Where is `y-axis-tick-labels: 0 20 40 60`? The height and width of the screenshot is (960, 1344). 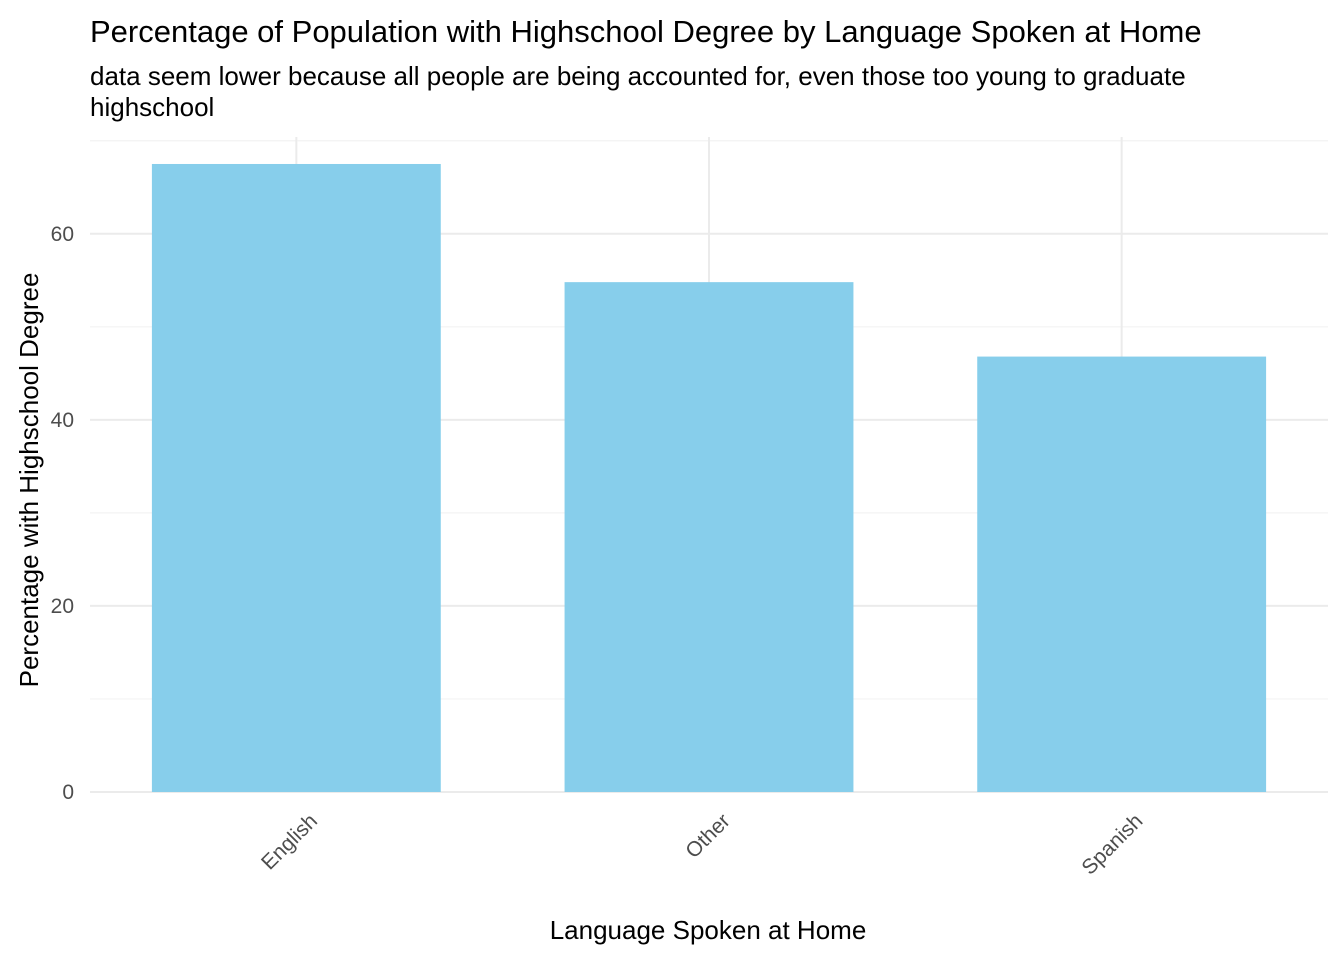
y-axis-tick-labels: 0 20 40 60 is located at coordinates (62, 513).